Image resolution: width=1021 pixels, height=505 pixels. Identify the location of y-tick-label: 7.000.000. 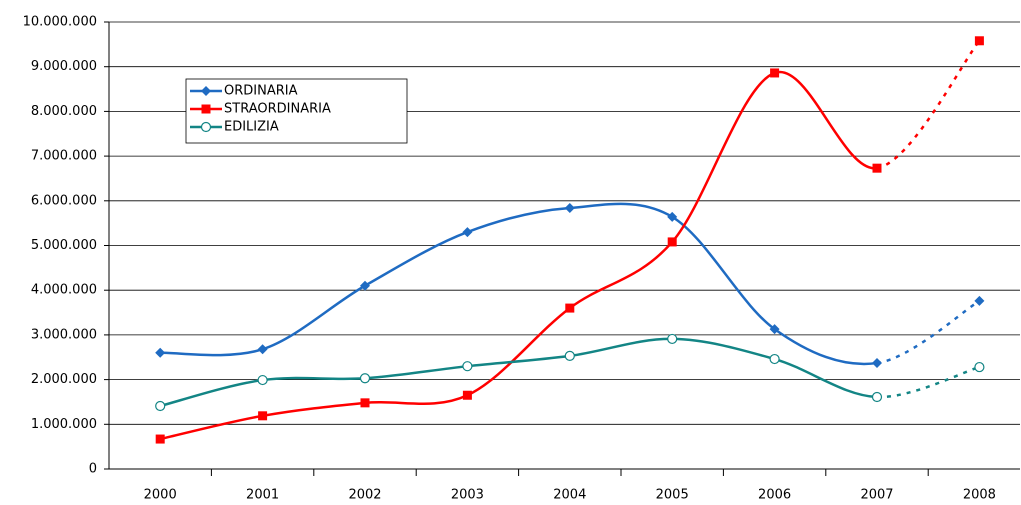
(64, 156).